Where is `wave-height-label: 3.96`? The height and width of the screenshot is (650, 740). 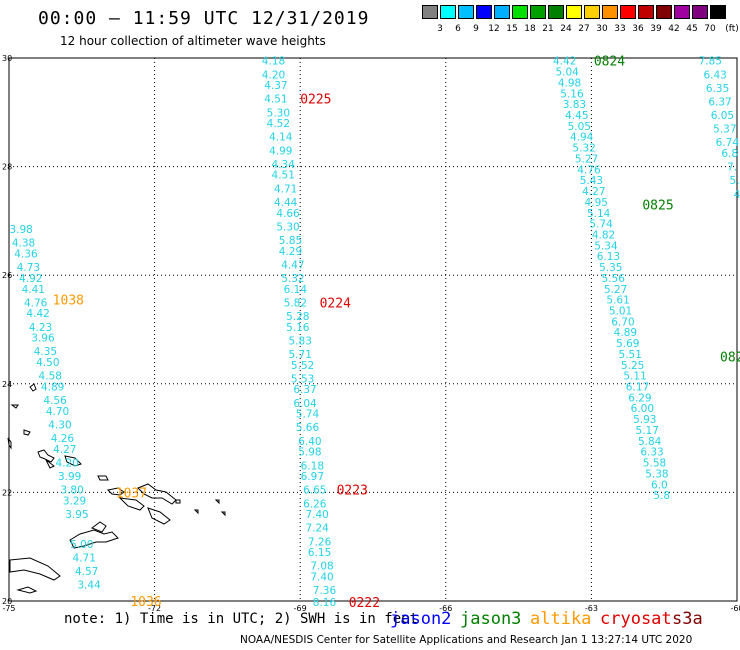 wave-height-label: 3.96 is located at coordinates (43, 339).